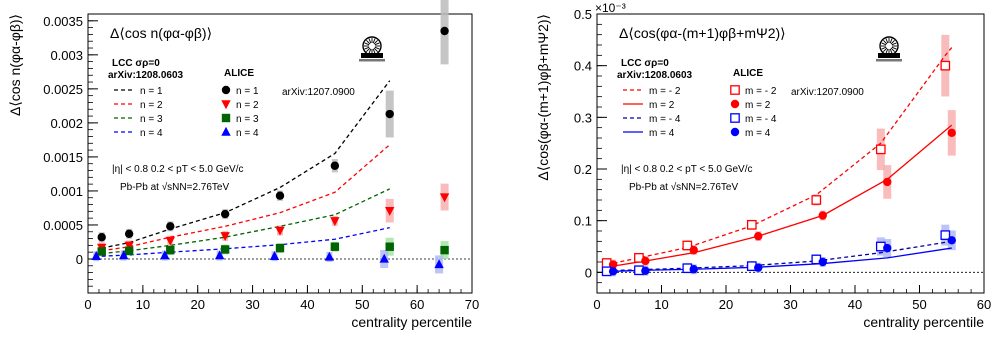  Describe the element at coordinates (761, 91) in the screenshot. I see `legend-alice-label: m = - 2` at that location.